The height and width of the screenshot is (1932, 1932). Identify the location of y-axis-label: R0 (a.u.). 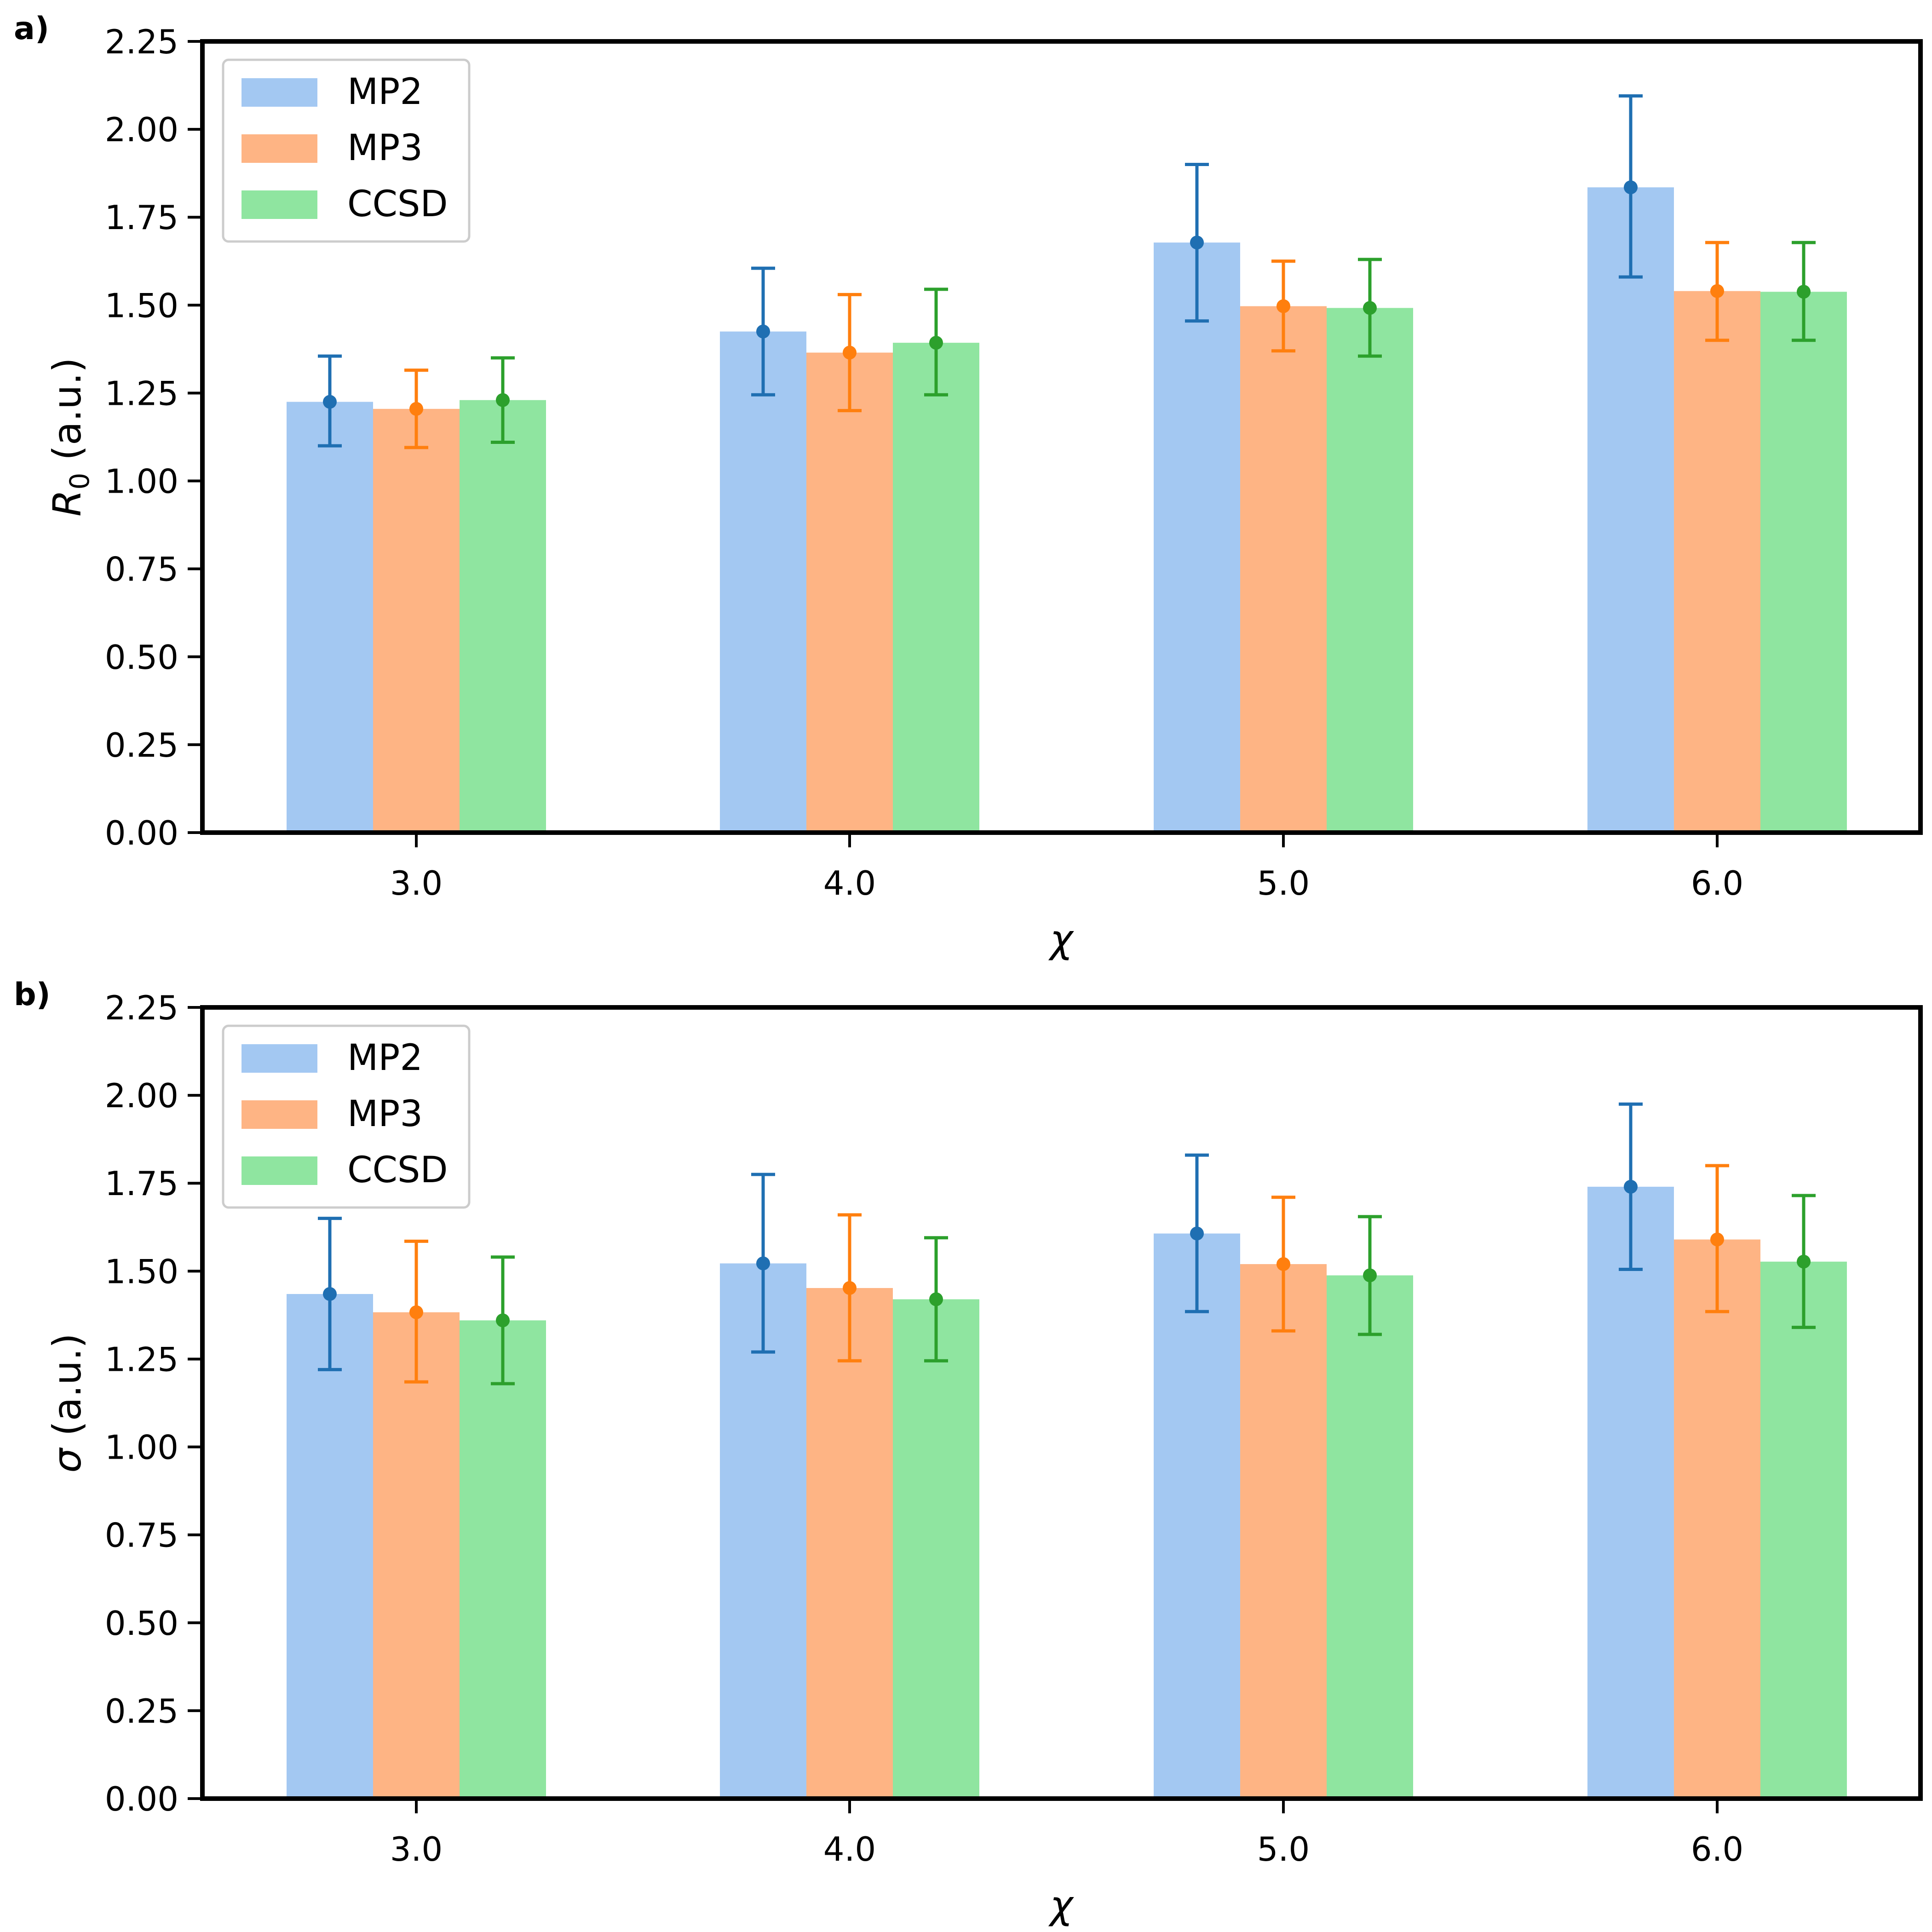
(70, 437).